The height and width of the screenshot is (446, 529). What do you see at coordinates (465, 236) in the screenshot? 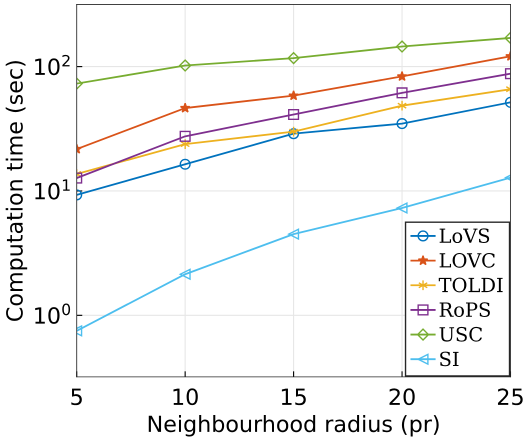
I see `legend-label: LoVS` at bounding box center [465, 236].